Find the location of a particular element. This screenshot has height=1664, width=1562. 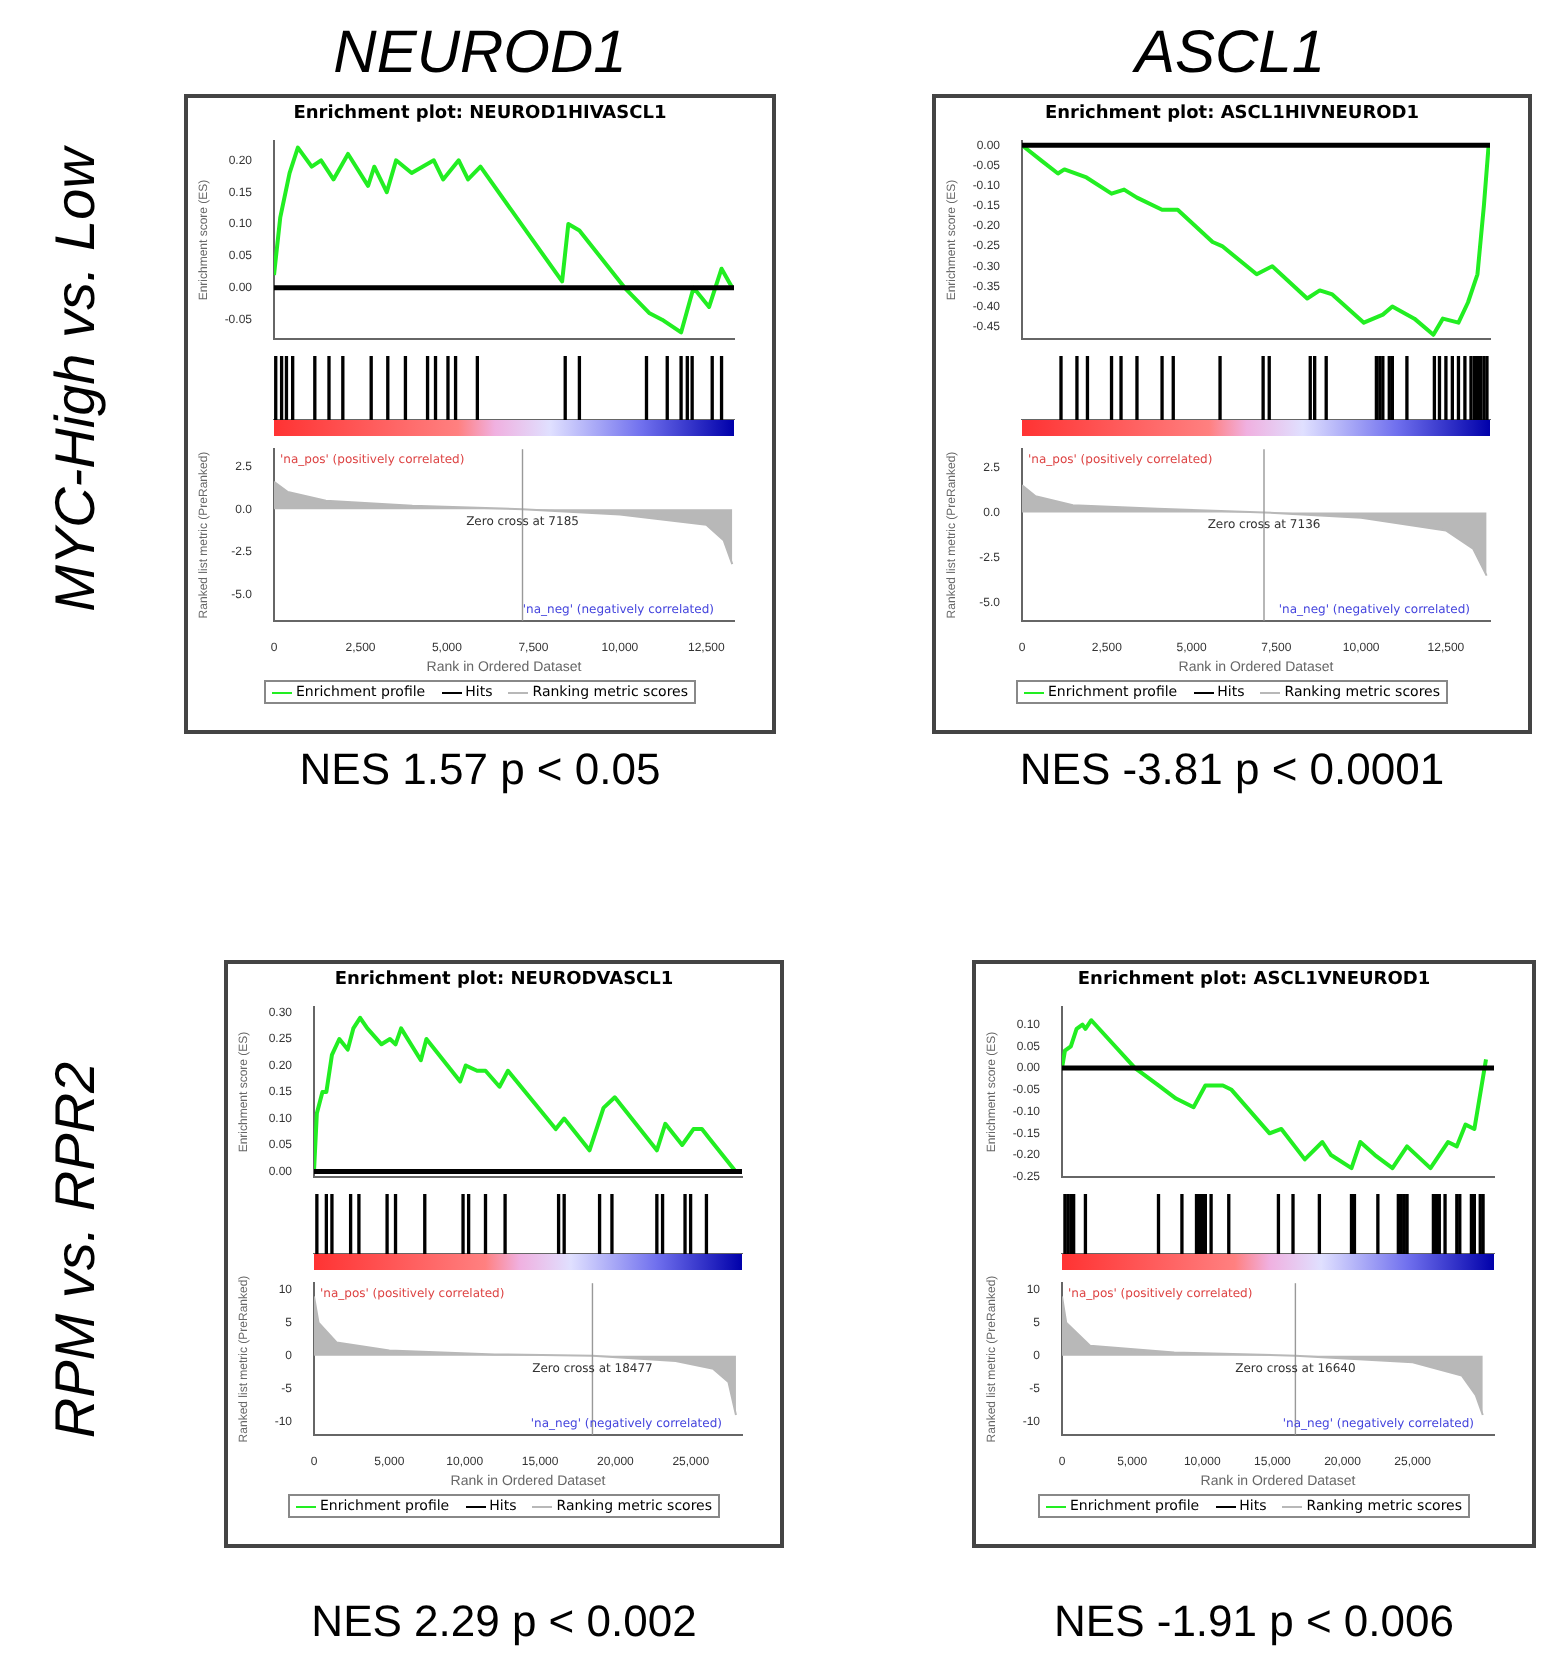

chart-title: Enrichment plot: ASCL1HIVNEUROD1 is located at coordinates (1232, 115).